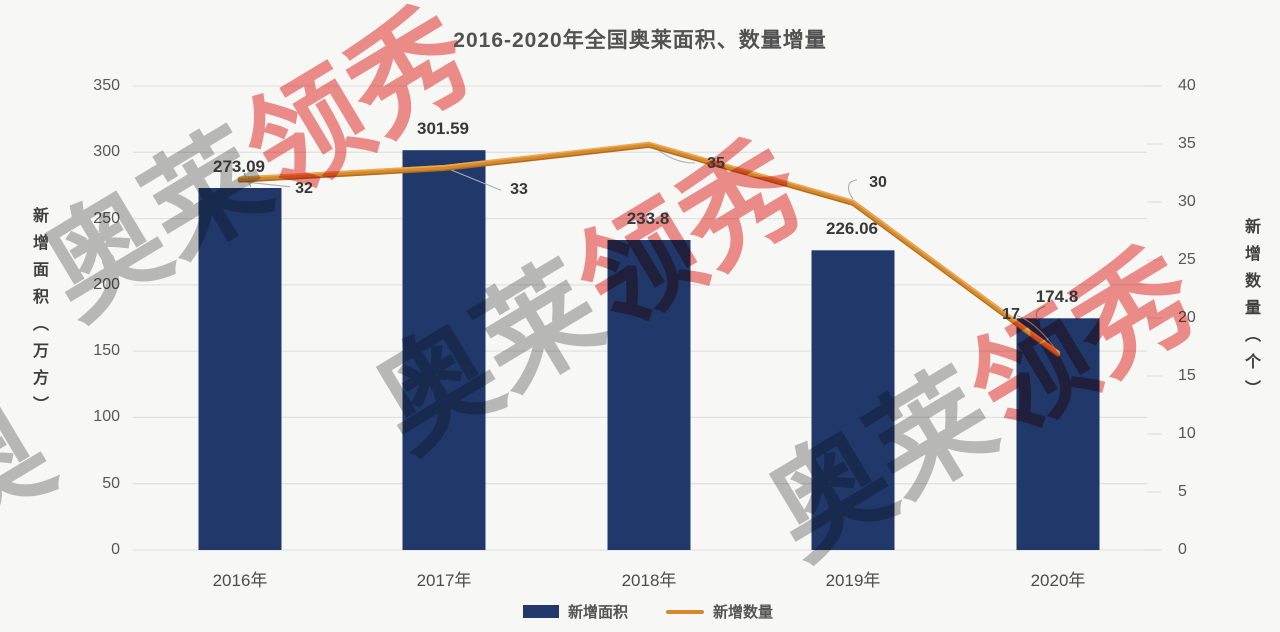  Describe the element at coordinates (640, 40) in the screenshot. I see `chart-title: 2016-2020年全国奥莱面积、数量增量` at that location.